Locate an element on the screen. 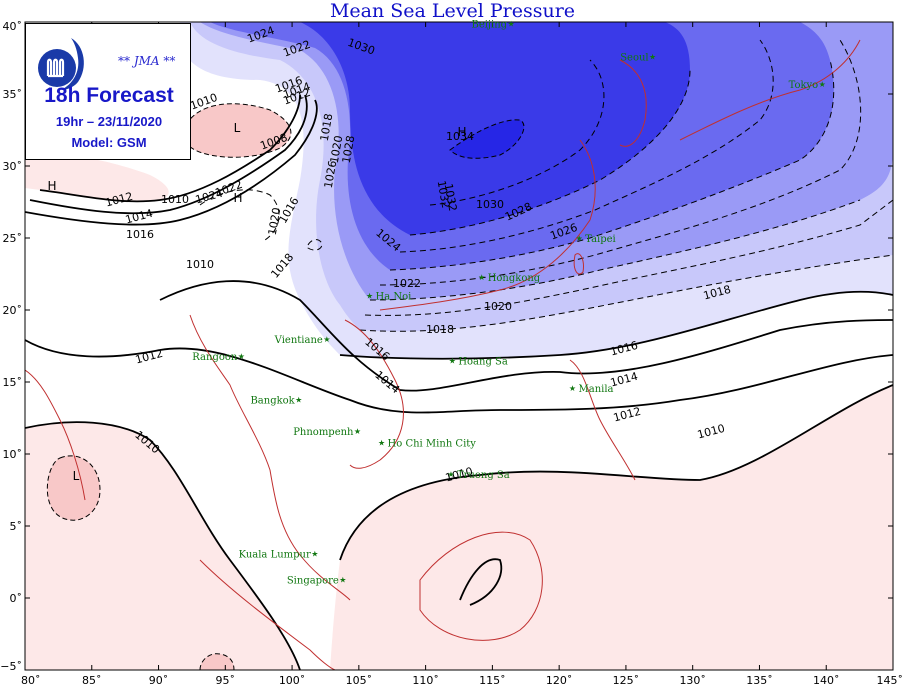  city-label: Manila is located at coordinates (596, 389).